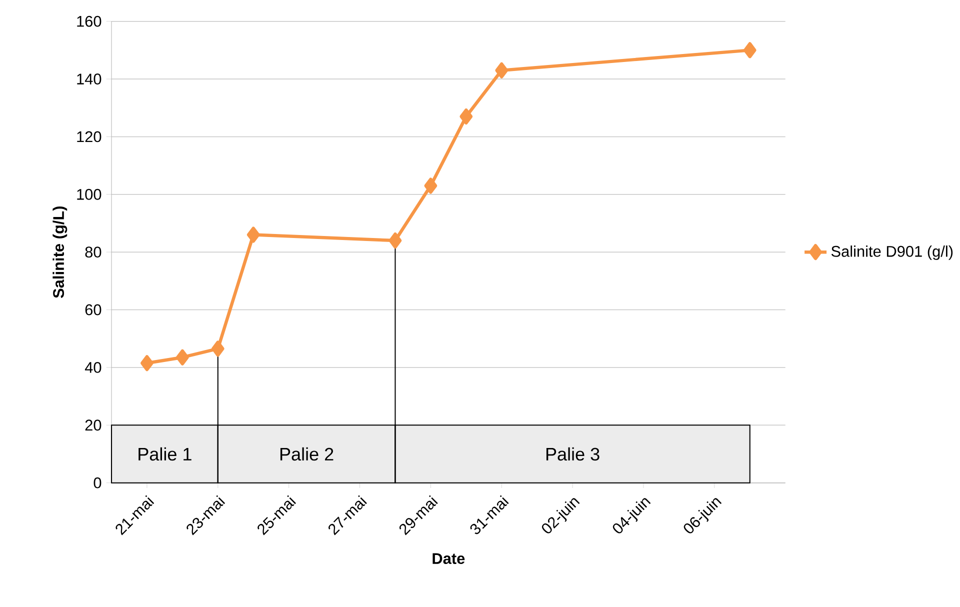  Describe the element at coordinates (93, 425) in the screenshot. I see `y-tick-label: 20` at that location.